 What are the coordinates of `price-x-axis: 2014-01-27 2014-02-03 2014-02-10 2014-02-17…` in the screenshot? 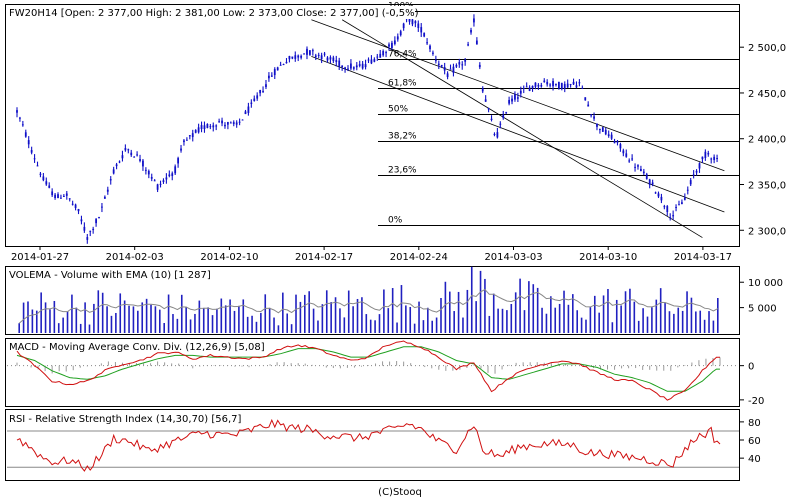 It's located at (371, 254).